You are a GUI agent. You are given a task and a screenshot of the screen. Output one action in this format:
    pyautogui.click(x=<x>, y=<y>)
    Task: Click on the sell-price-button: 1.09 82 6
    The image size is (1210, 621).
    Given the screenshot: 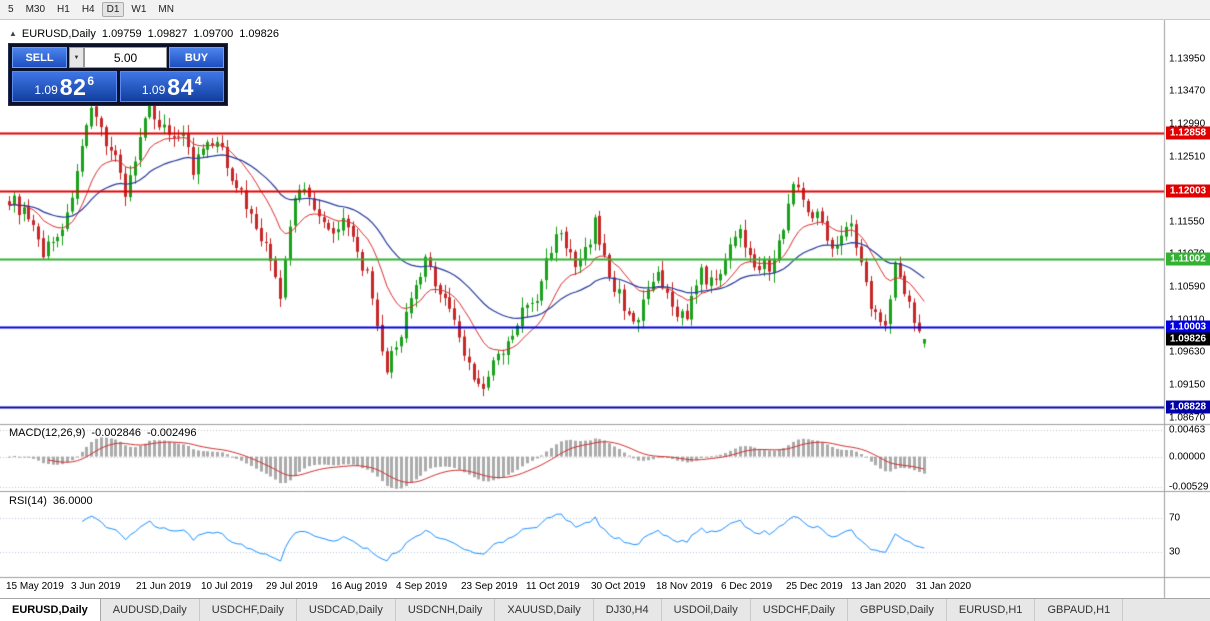 What is the action you would take?
    pyautogui.click(x=64, y=86)
    